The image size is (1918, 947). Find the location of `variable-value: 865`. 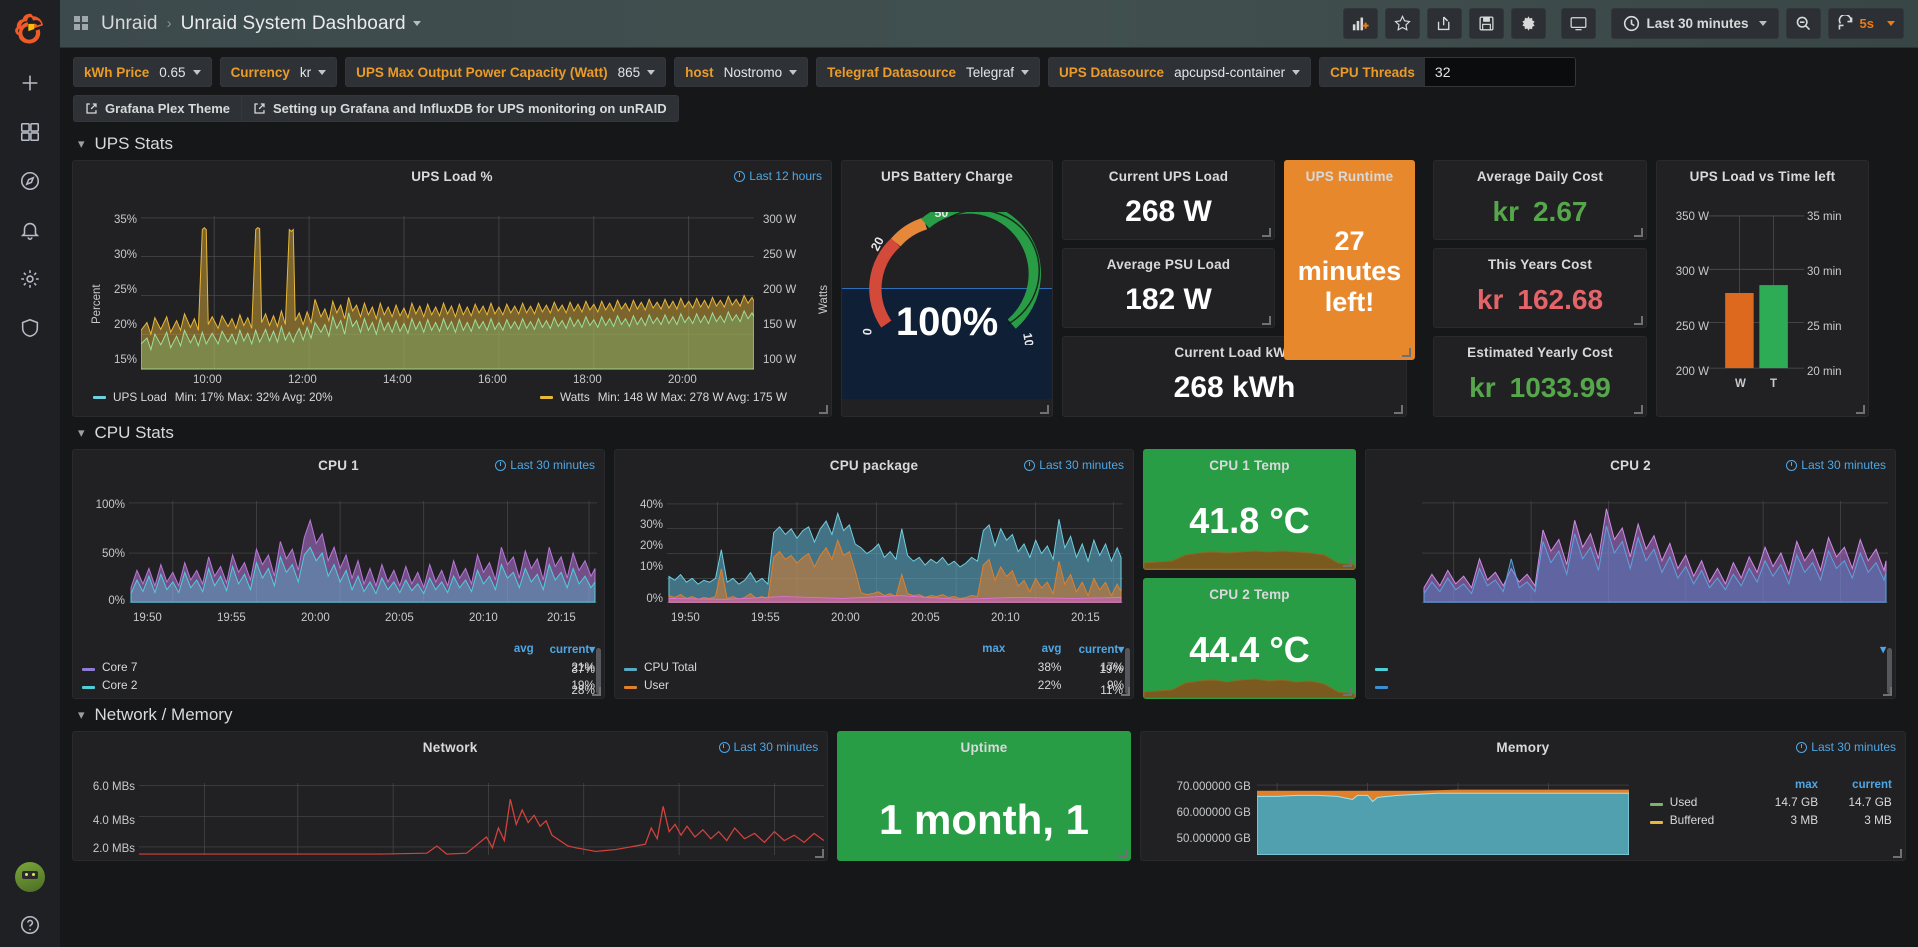

variable-value: 865 is located at coordinates (642, 72).